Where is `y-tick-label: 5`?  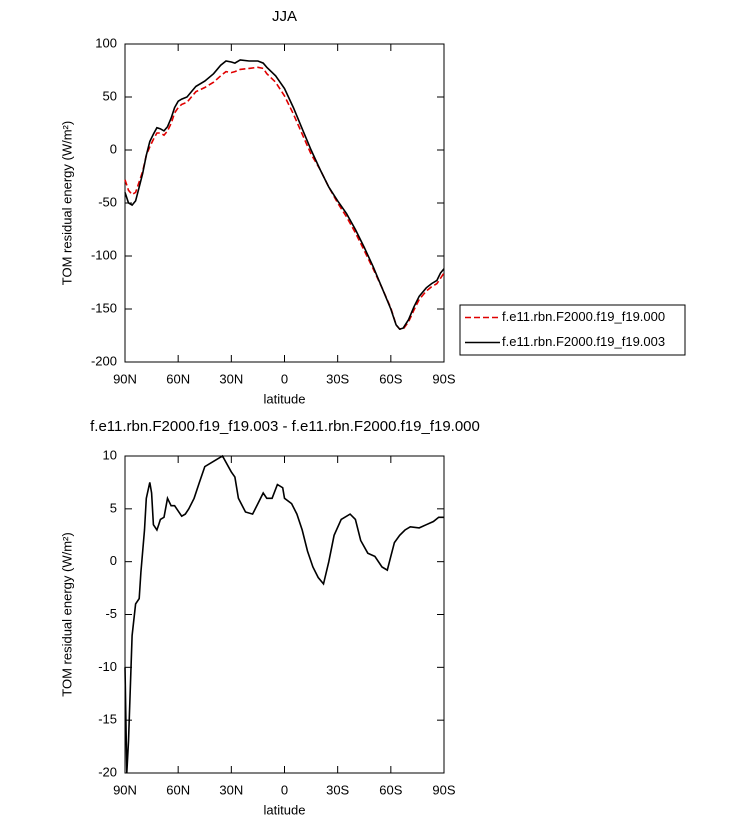
y-tick-label: 5 is located at coordinates (113, 507).